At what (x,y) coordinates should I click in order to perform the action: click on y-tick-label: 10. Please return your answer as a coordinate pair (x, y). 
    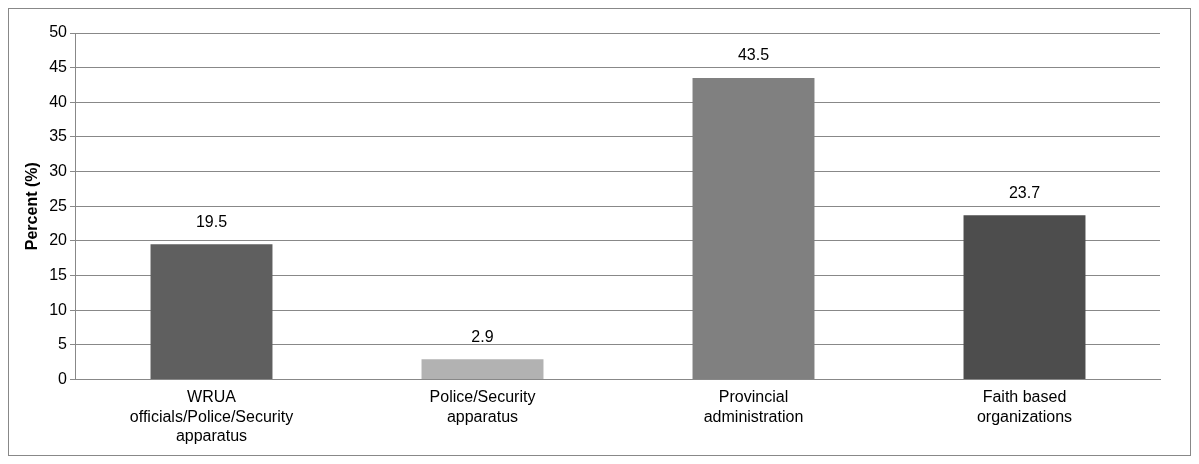
    Looking at the image, I should click on (58, 309).